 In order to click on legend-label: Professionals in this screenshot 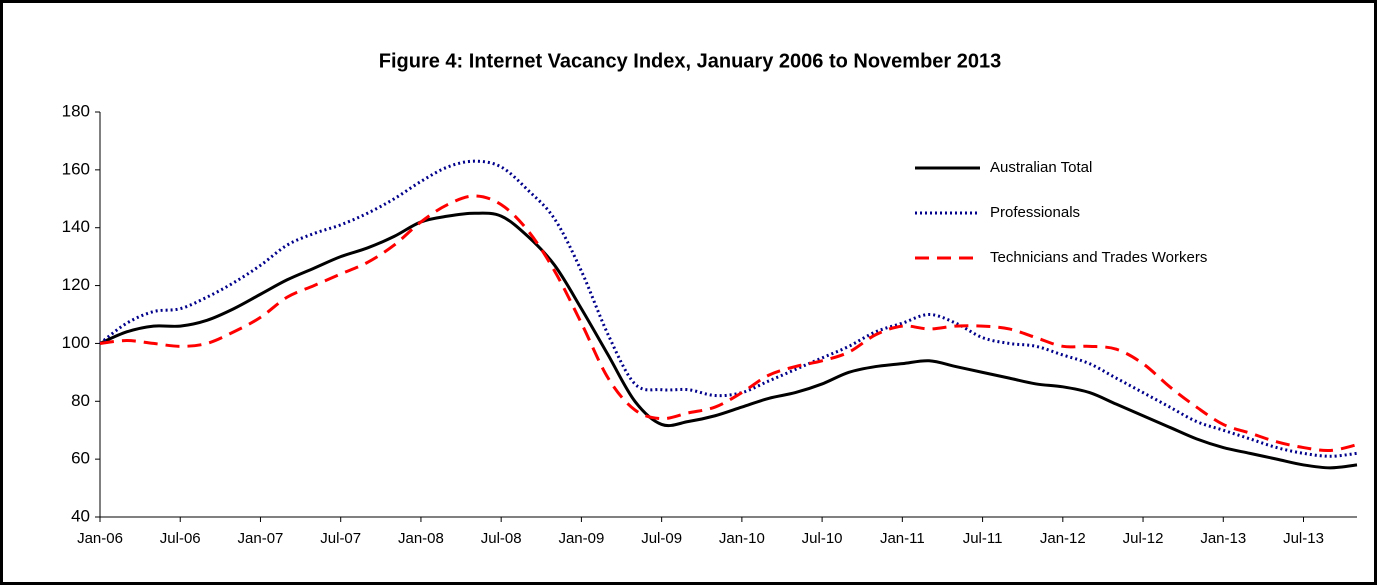, I will do `click(1035, 212)`.